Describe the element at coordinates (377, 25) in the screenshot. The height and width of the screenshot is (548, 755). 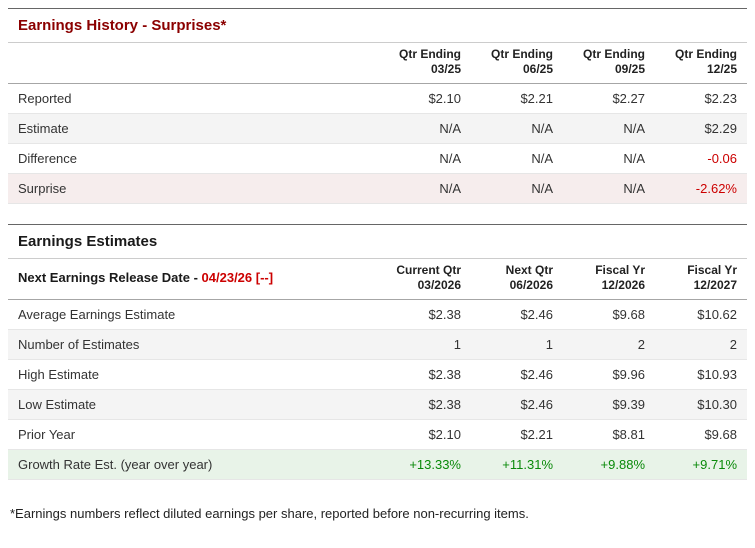
I see `earnings-history-title: Earnings History - Surprises*` at that location.